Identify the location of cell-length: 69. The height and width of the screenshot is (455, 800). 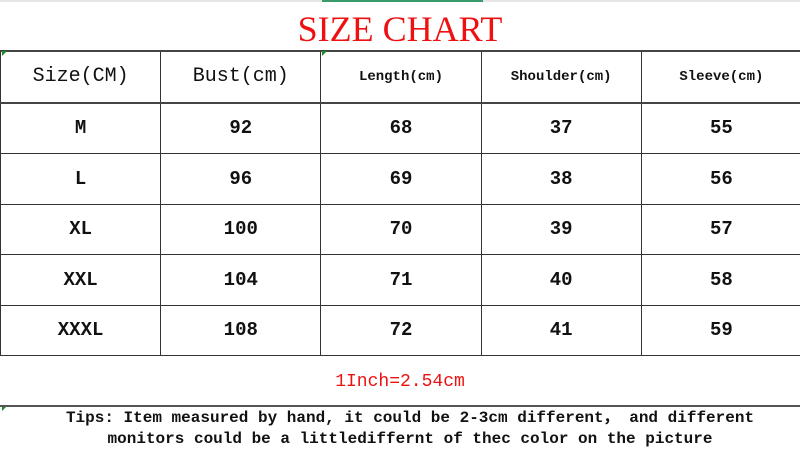
(401, 179).